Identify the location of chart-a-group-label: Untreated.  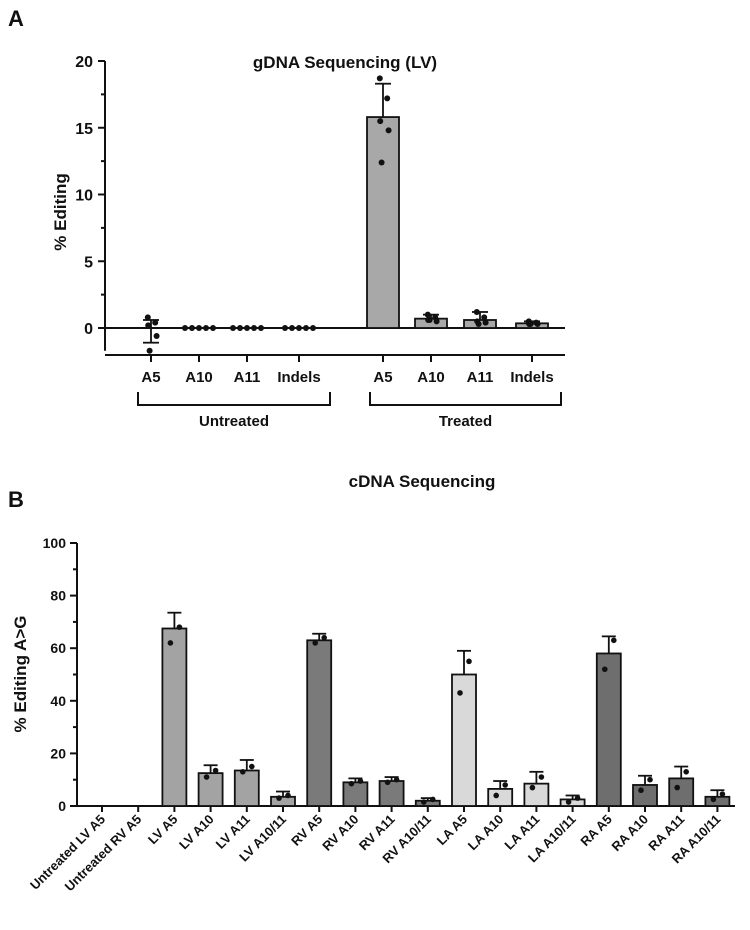
(234, 421).